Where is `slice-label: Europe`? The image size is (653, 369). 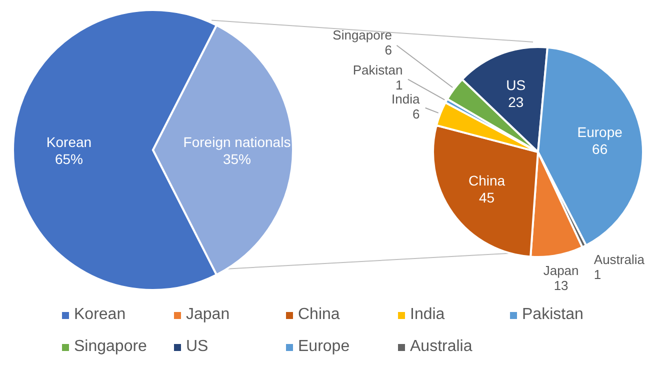 slice-label: Europe is located at coordinates (600, 132).